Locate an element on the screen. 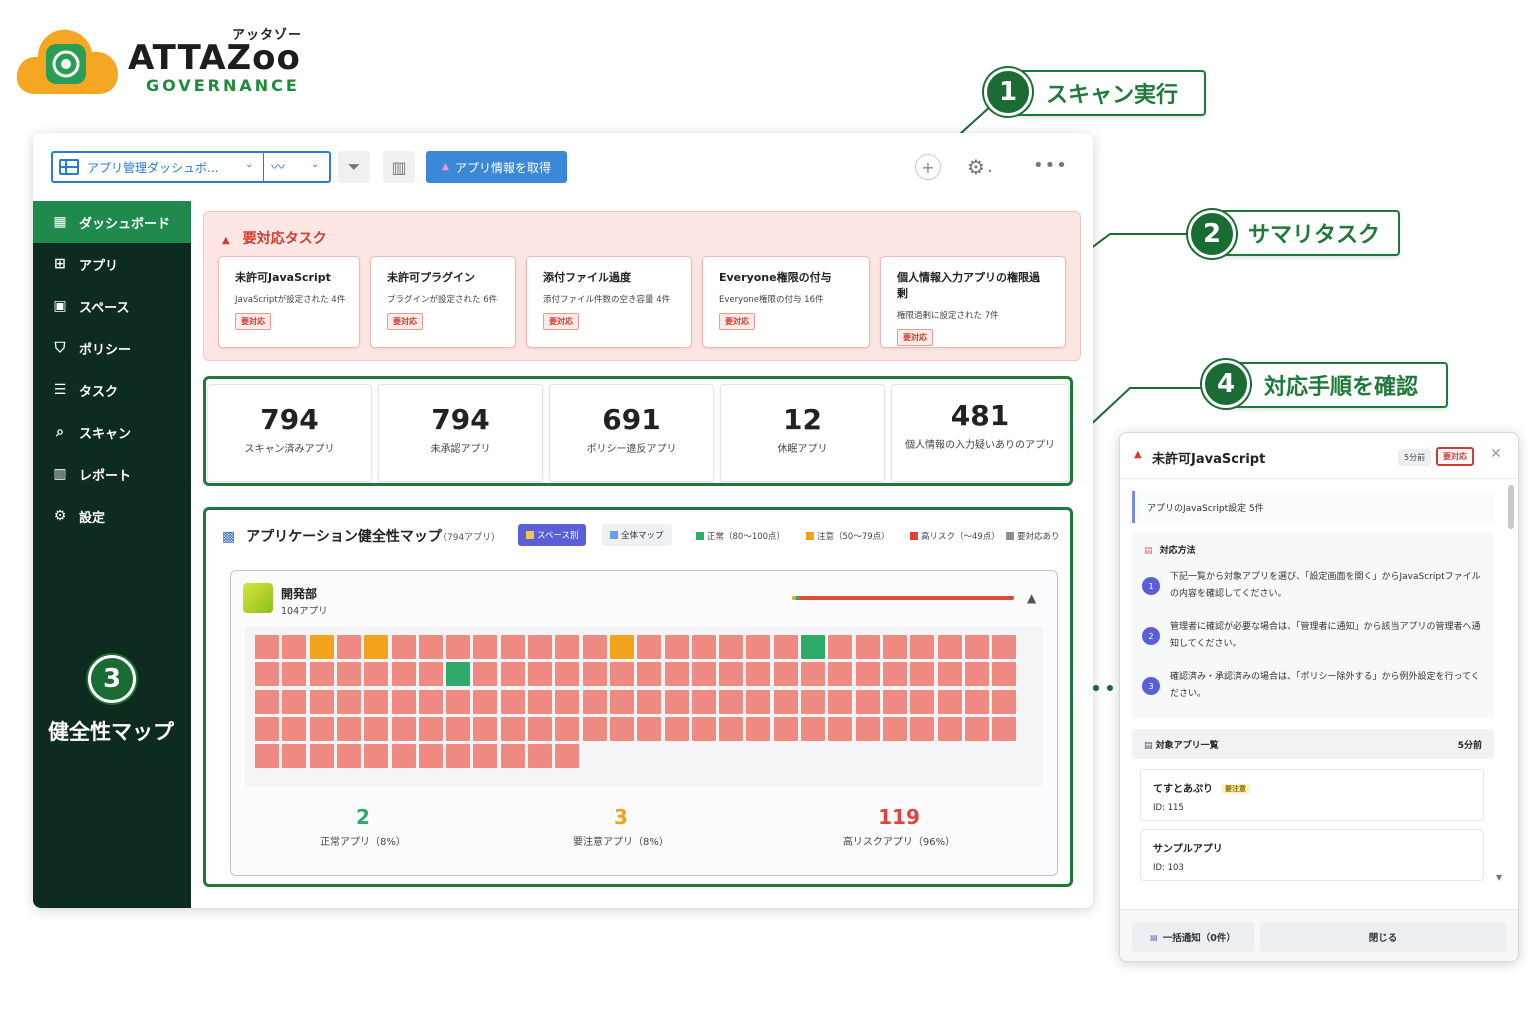 Image resolution: width=1536 pixels, height=1024 pixels. task-card: 未許可プラグイン プラグインが設定された 6件 要対応 is located at coordinates (443, 302).